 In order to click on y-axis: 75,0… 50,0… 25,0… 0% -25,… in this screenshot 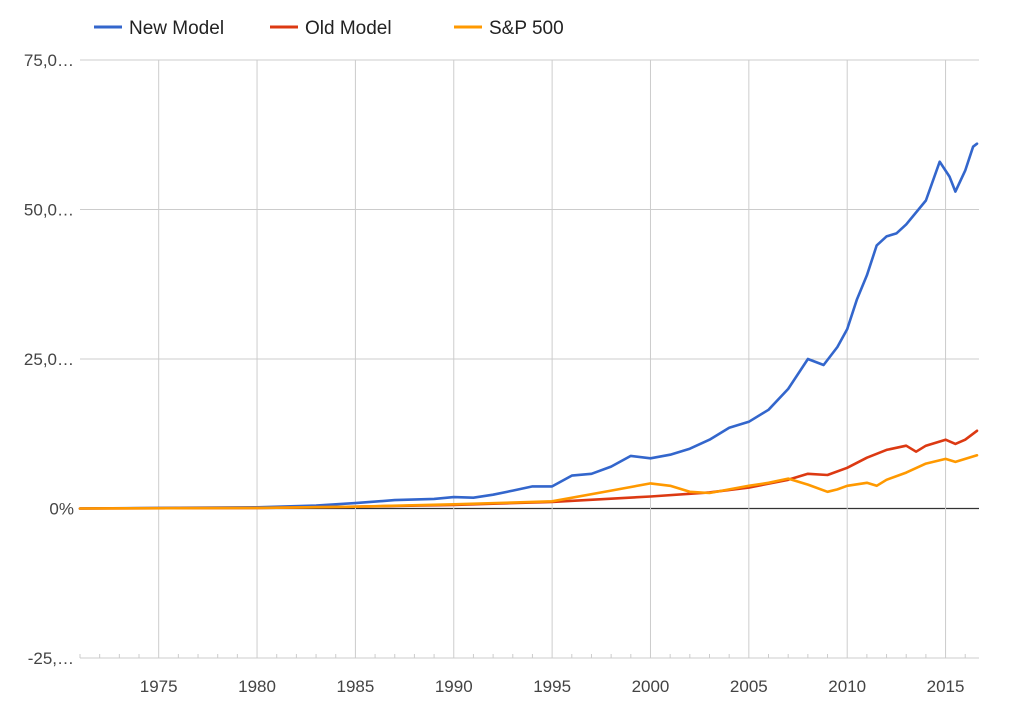, I will do `click(49, 359)`.